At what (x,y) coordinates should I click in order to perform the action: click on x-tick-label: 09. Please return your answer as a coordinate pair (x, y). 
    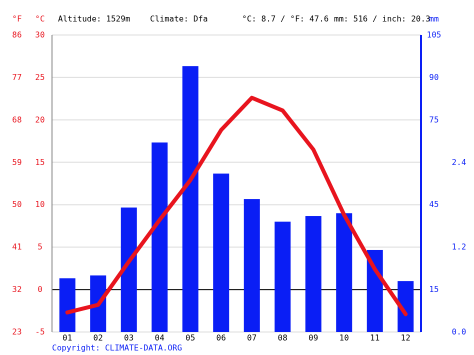
    Looking at the image, I should click on (314, 338).